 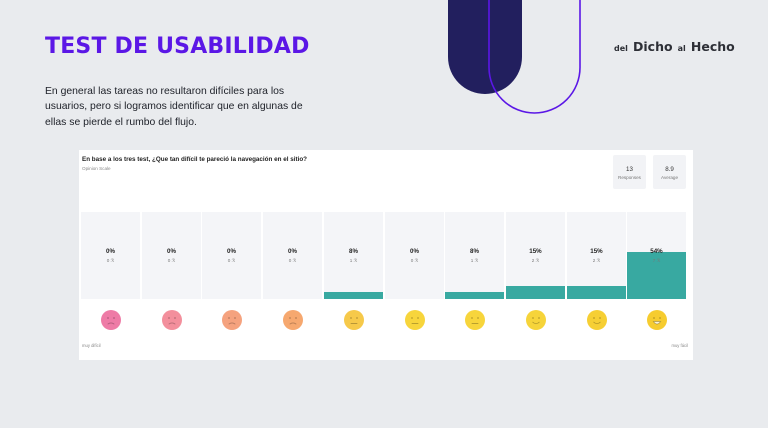 I want to click on scale-option-10: 54% 7 ℛ, so click(x=656, y=255).